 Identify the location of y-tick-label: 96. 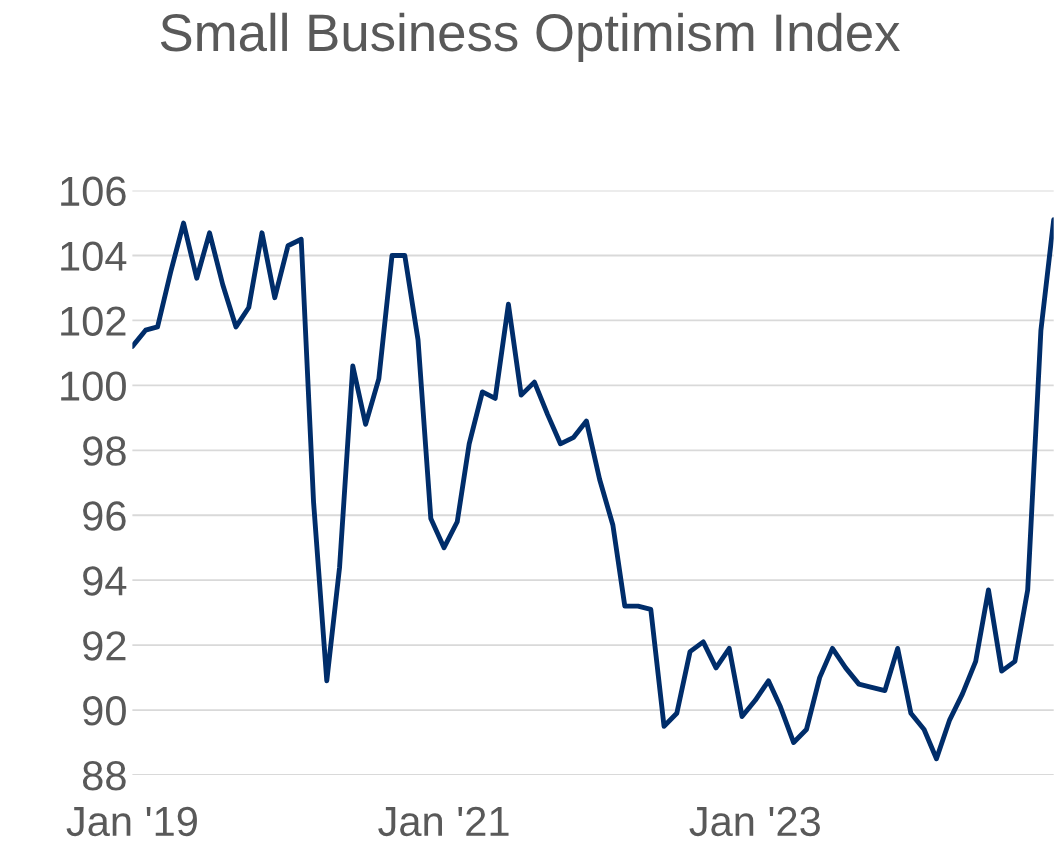
(104, 516).